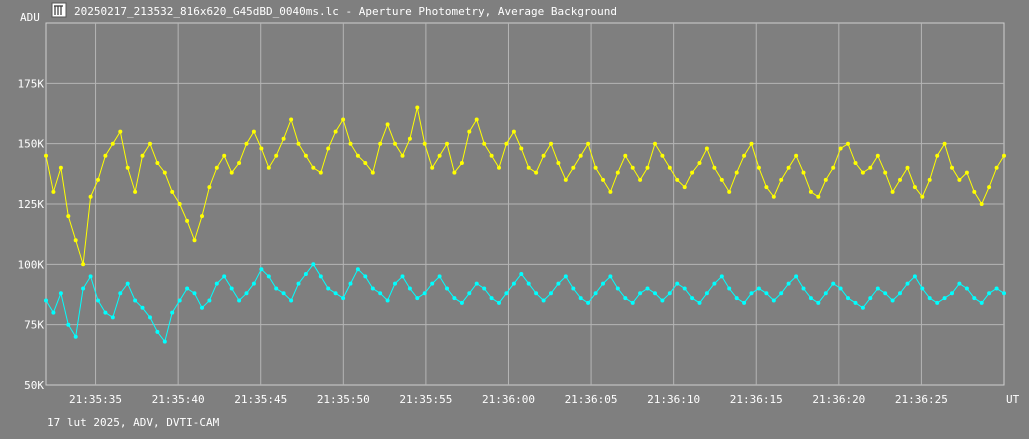 The image size is (1029, 439). Describe the element at coordinates (31, 204) in the screenshot. I see `y-tick-label: 125K` at that location.